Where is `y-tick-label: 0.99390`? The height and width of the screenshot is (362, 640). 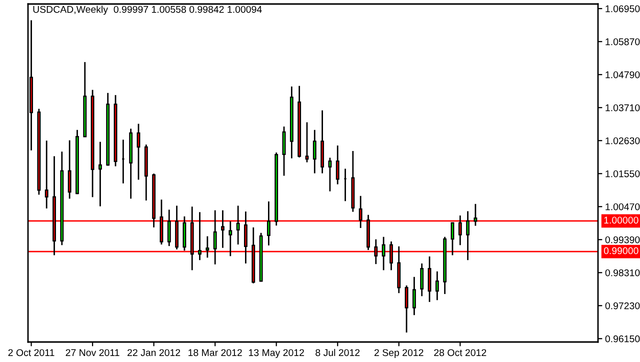 y-tick-label: 0.99390 is located at coordinates (622, 240).